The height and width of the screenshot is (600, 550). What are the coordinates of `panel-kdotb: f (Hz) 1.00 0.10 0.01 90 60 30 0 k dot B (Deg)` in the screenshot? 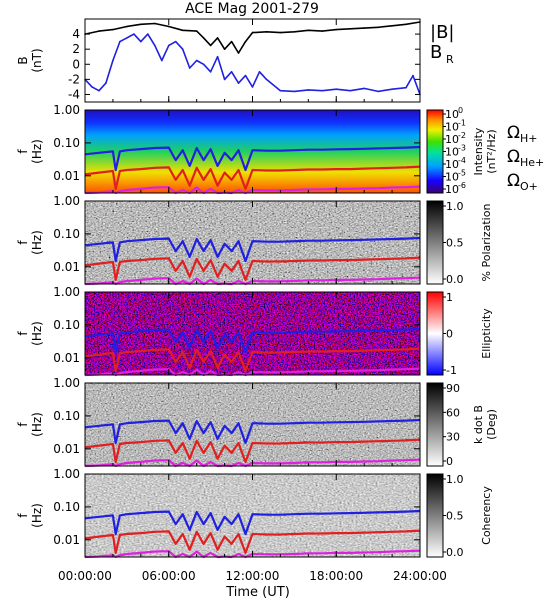 It's located at (257, 422).